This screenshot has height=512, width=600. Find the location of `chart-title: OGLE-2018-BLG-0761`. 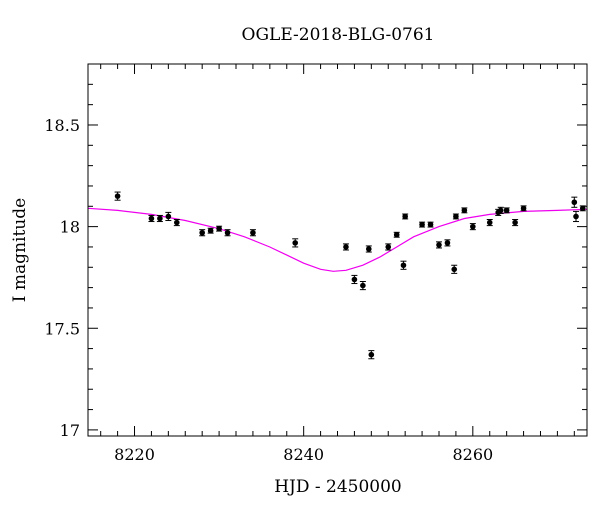

chart-title: OGLE-2018-BLG-0761 is located at coordinates (338, 35).